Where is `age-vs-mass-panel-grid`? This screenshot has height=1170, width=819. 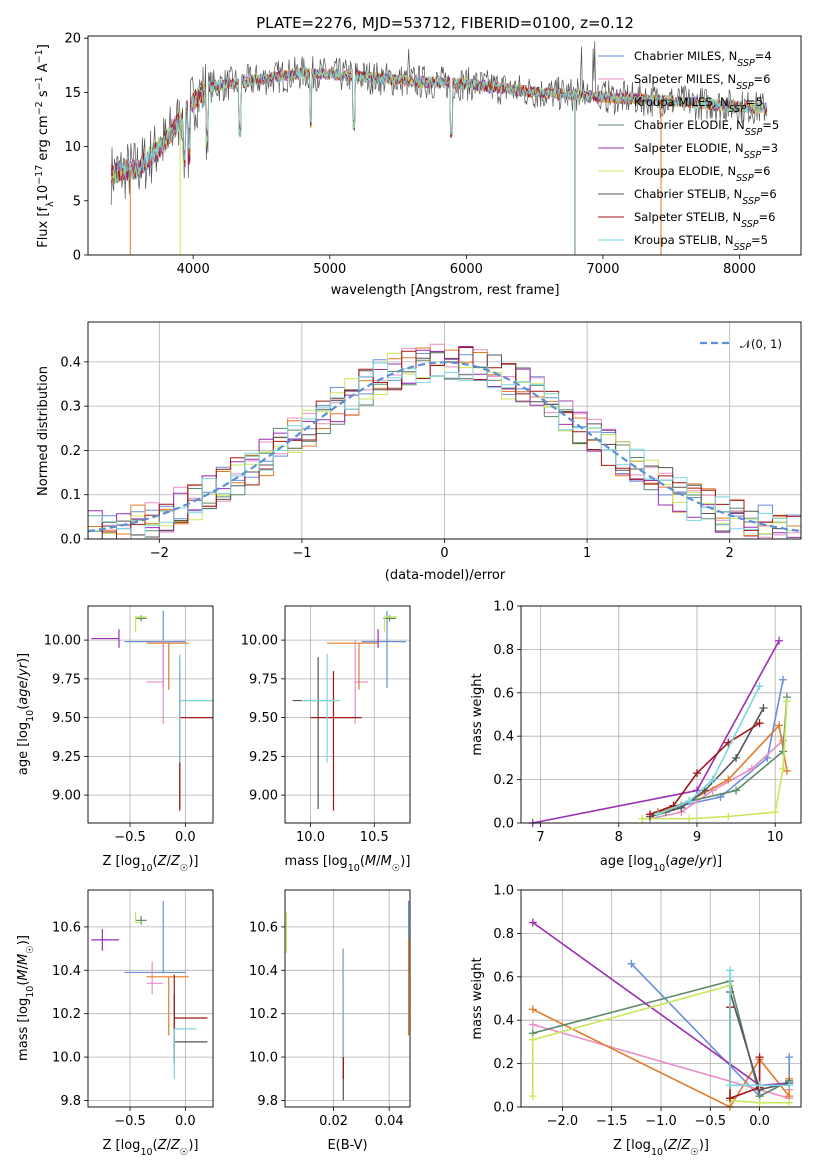 age-vs-mass-panel-grid is located at coordinates (347, 714).